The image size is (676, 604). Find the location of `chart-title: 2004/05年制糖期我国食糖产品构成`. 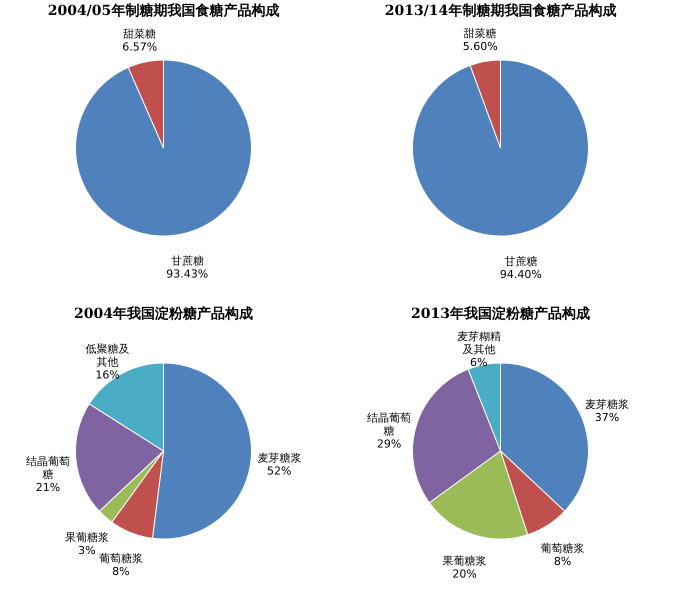

chart-title: 2004/05年制糖期我国食糖产品构成 is located at coordinates (164, 10).